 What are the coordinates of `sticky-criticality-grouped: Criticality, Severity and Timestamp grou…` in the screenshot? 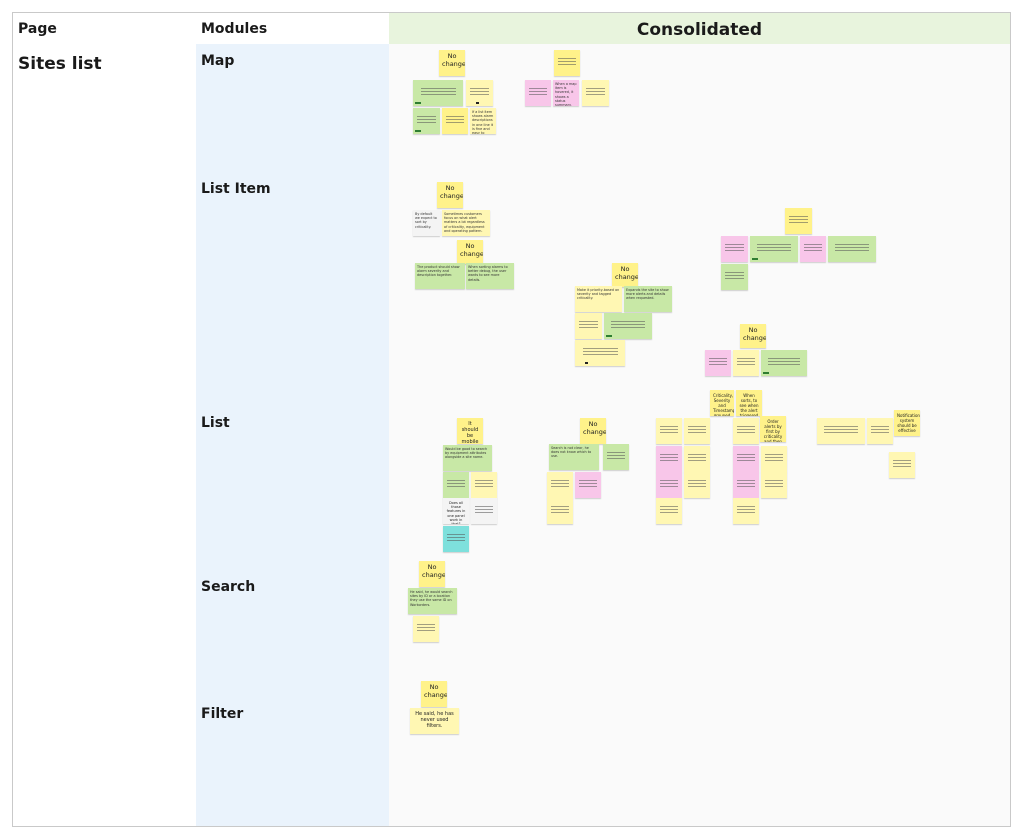 It's located at (722, 403).